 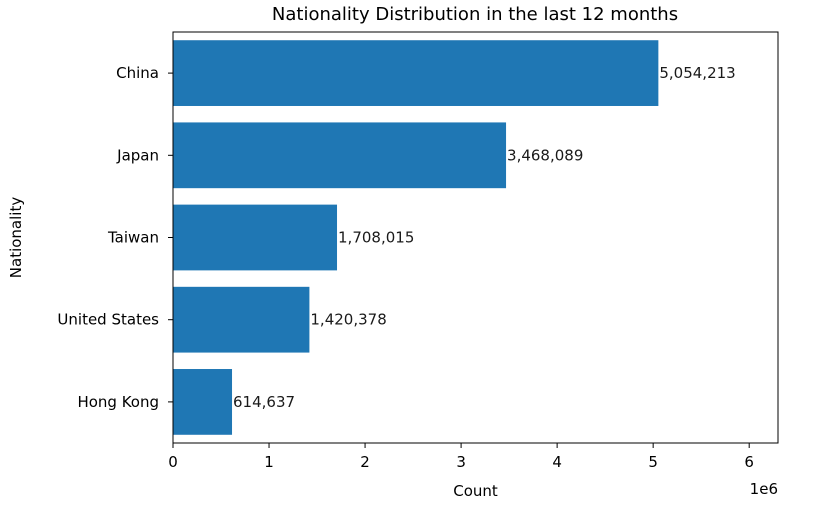 I want to click on bar-japan, so click(x=340, y=155).